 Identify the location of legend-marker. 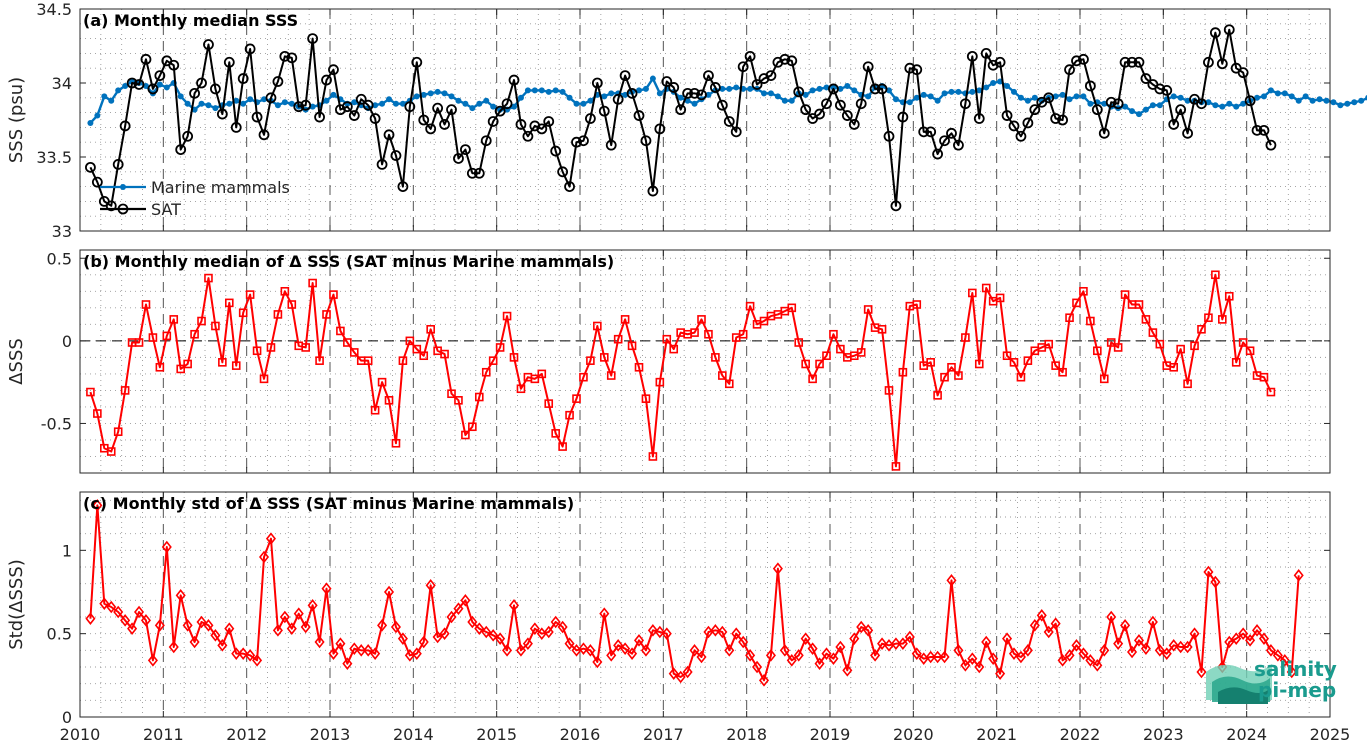
(123, 209).